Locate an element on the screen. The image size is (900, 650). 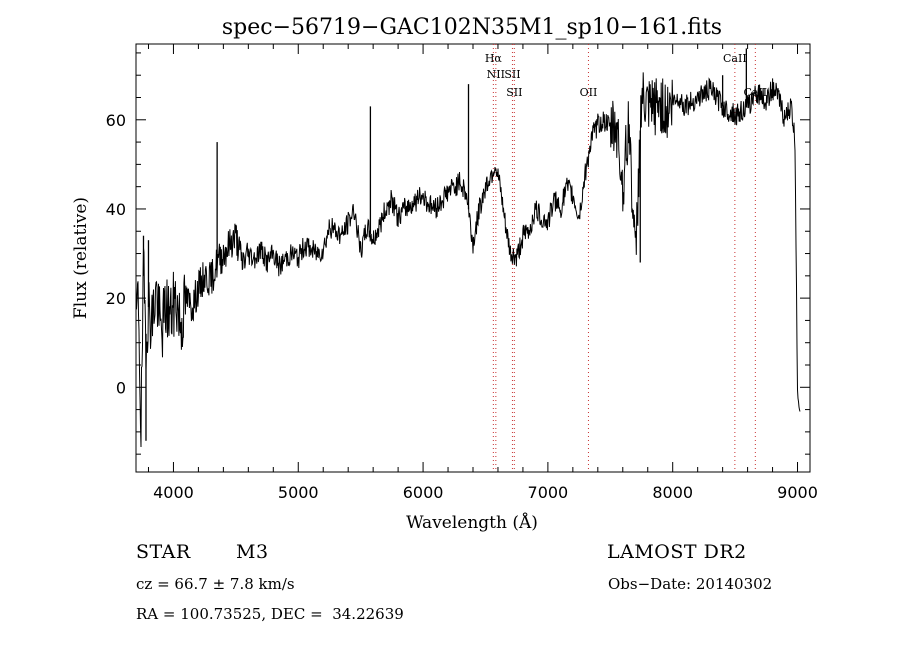
y-tick-label: 40 is located at coordinates (116, 209).